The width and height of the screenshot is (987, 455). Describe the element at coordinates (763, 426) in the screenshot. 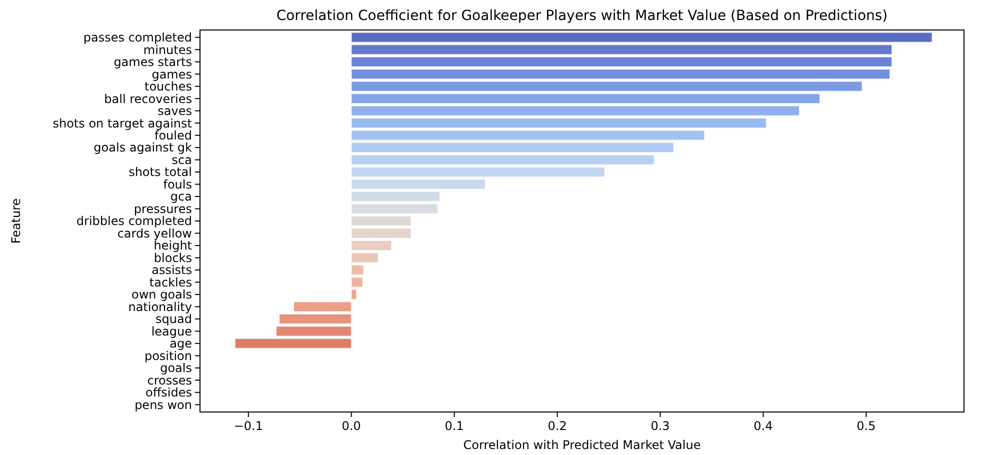

I see `x-tick-label: 0.4` at that location.